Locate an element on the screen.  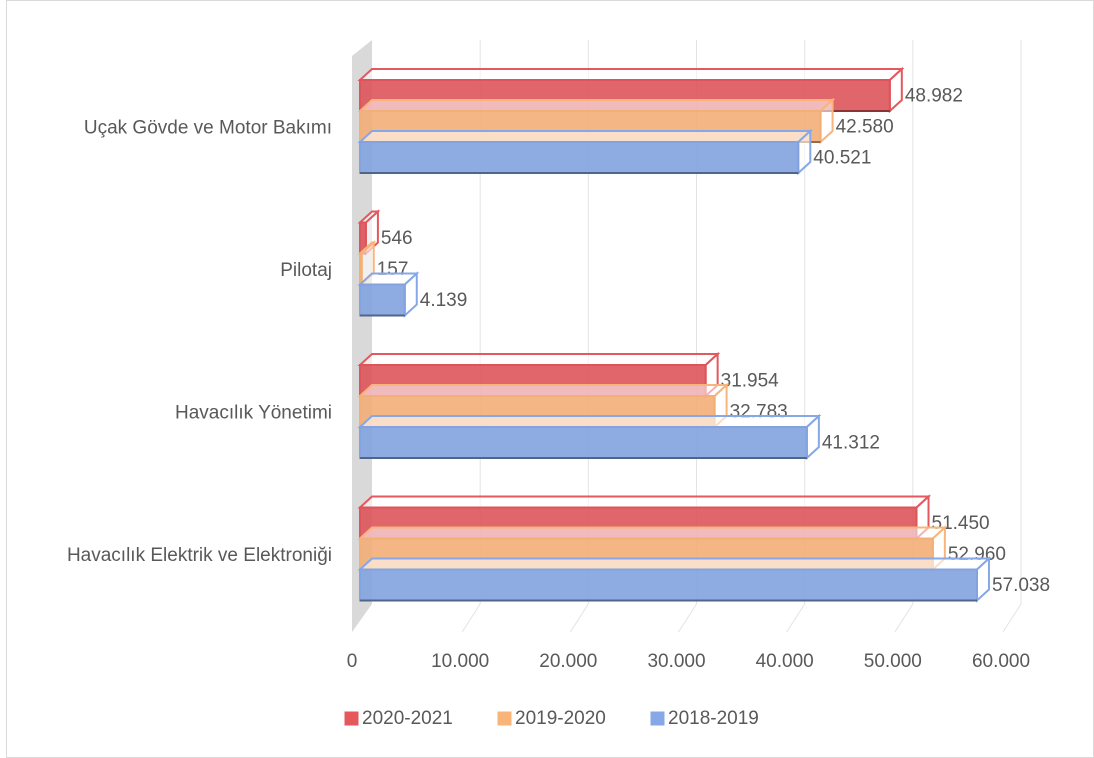
y-tick-label: Havacılık Yönetimi is located at coordinates (253, 413).